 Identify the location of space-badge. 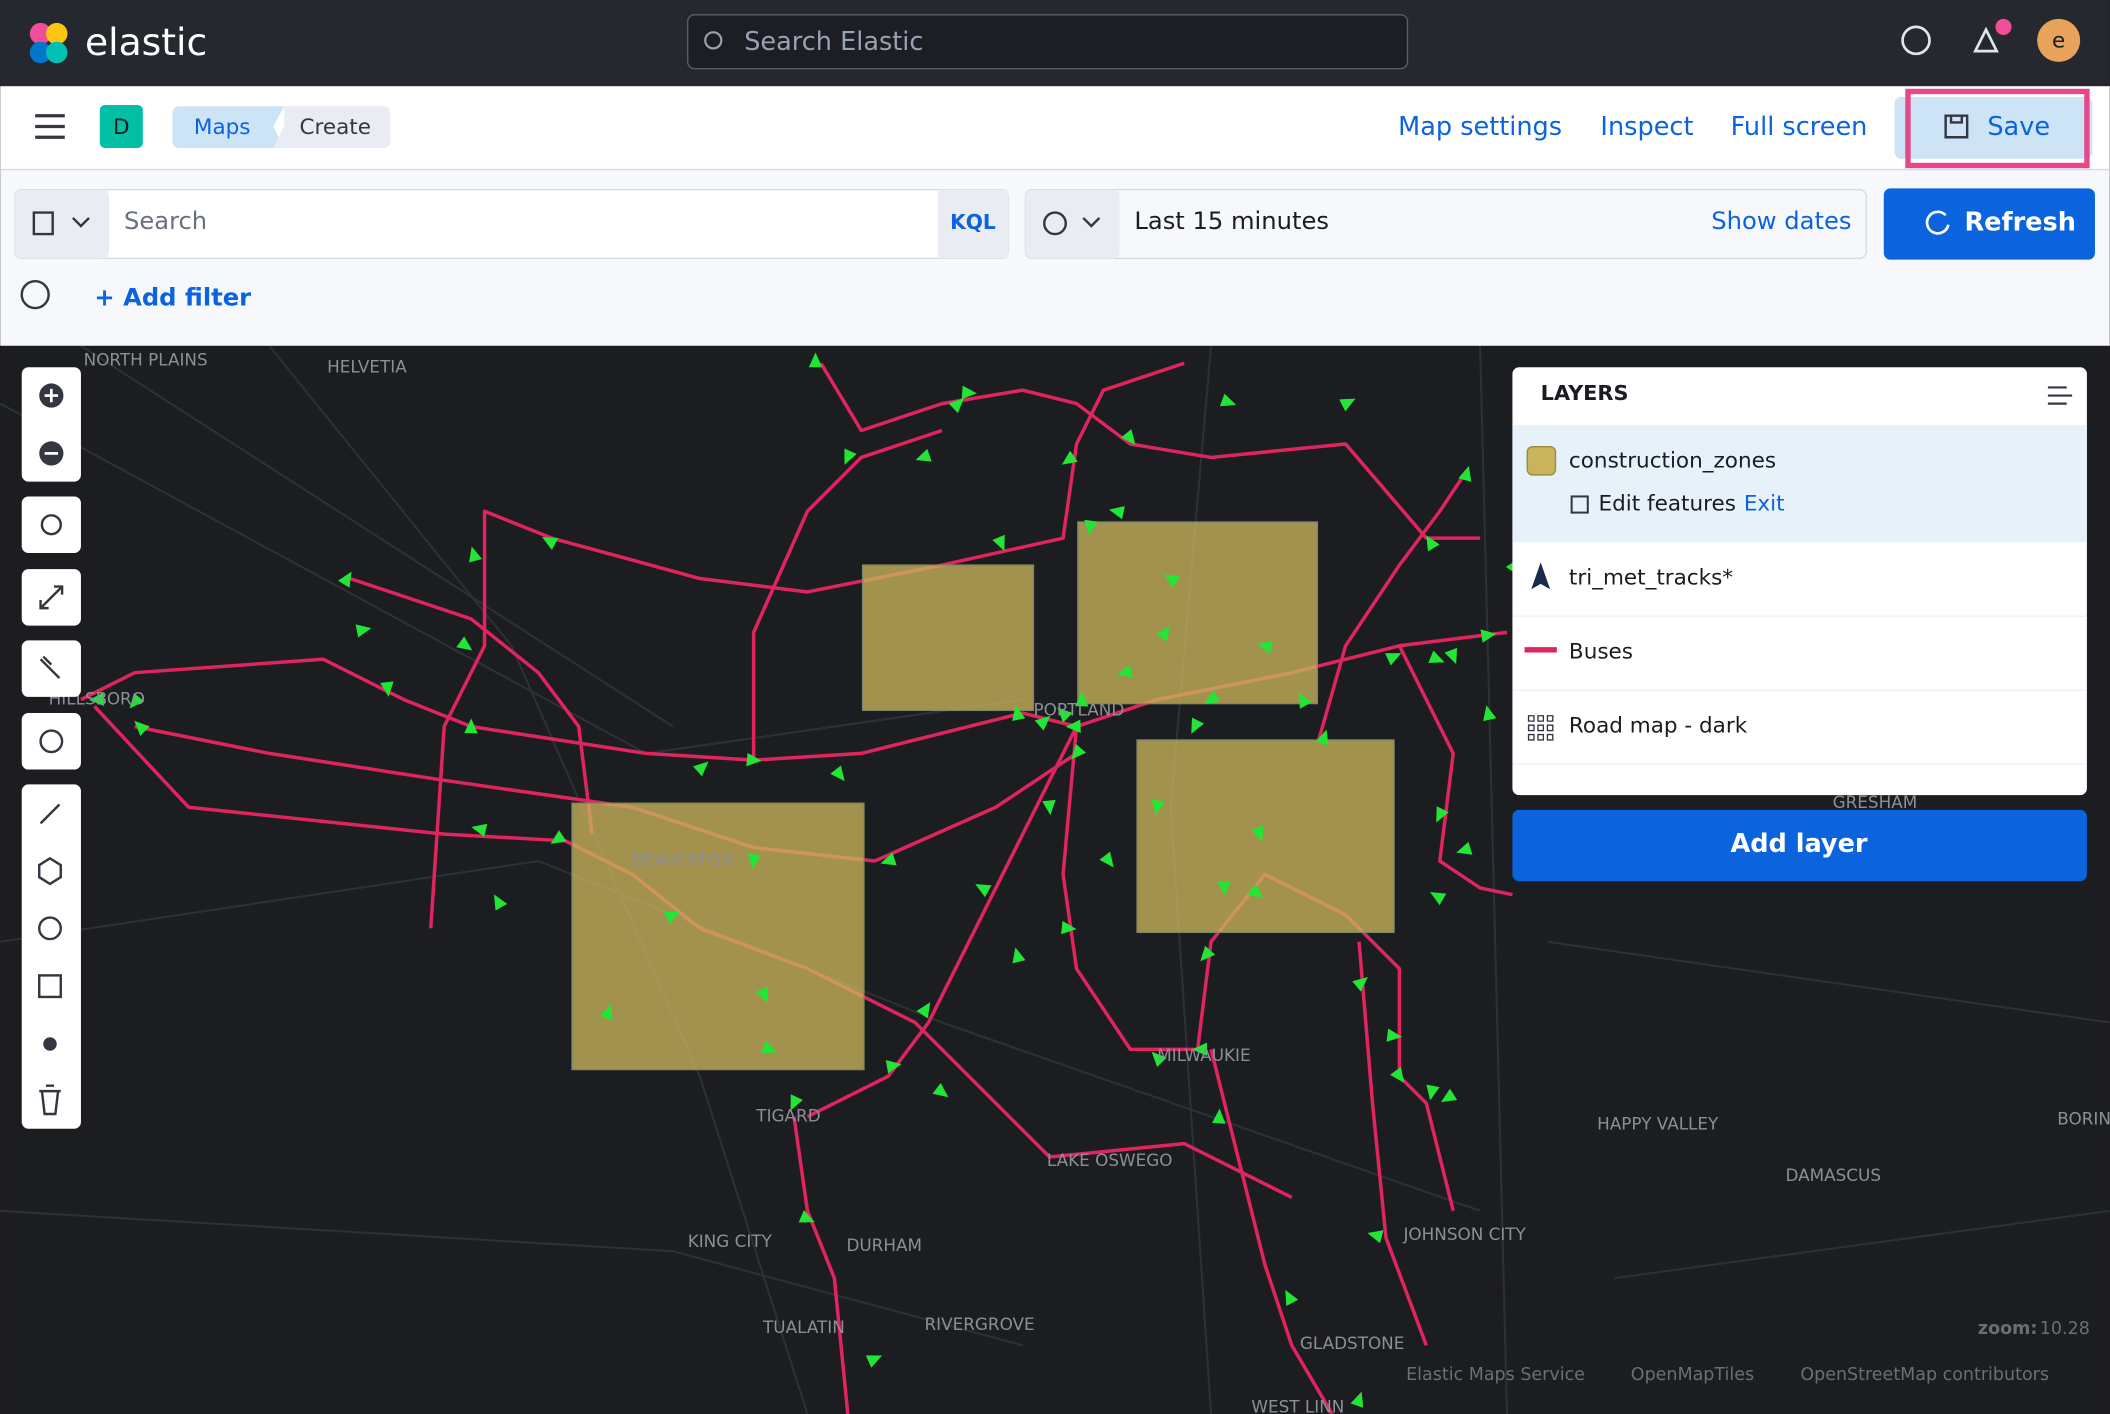
(121, 126).